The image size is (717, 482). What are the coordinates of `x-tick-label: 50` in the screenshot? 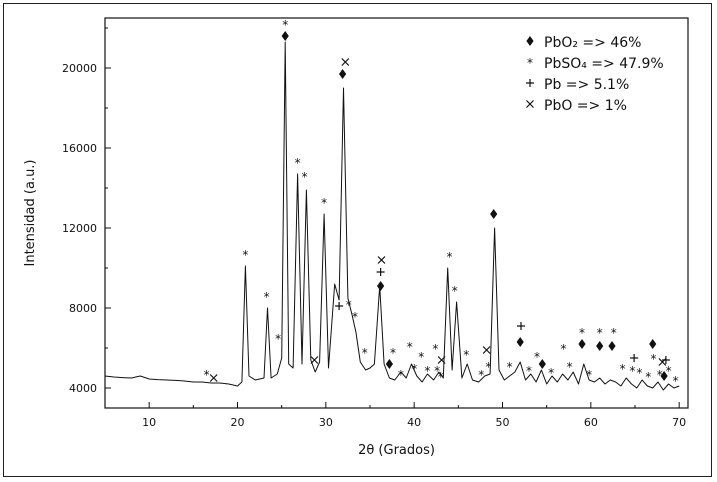 It's located at (503, 422).